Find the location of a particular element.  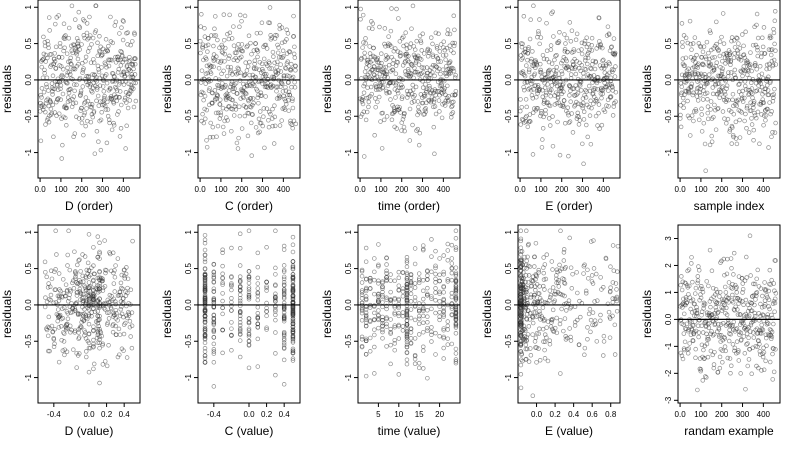

y-axis-label: residuals is located at coordinates (327, 314).